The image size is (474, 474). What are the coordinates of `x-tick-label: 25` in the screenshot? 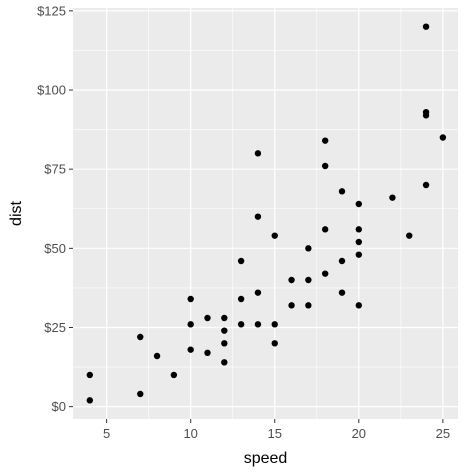 It's located at (443, 433).